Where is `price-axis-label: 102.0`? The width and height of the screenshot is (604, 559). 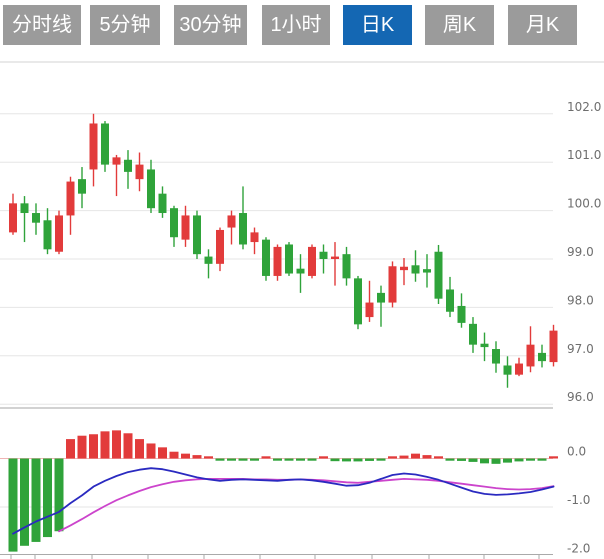
price-axis-label: 102.0 is located at coordinates (584, 107).